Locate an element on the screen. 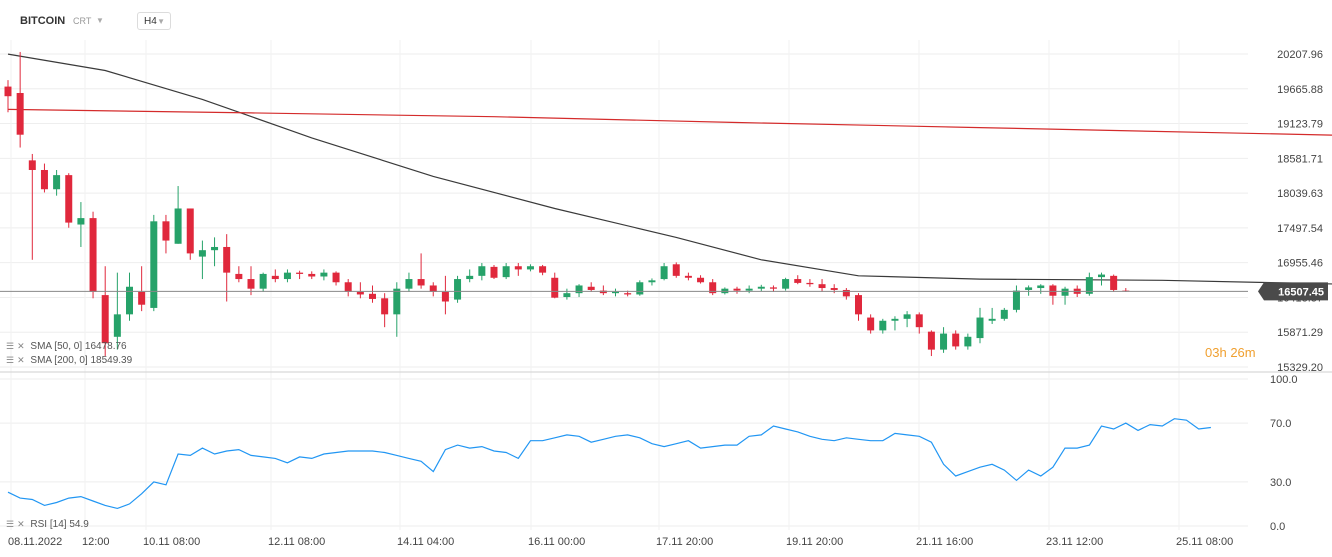  legend-sma50: ☰ ✕ SMA [50, 0] 16478.76 is located at coordinates (66, 346).